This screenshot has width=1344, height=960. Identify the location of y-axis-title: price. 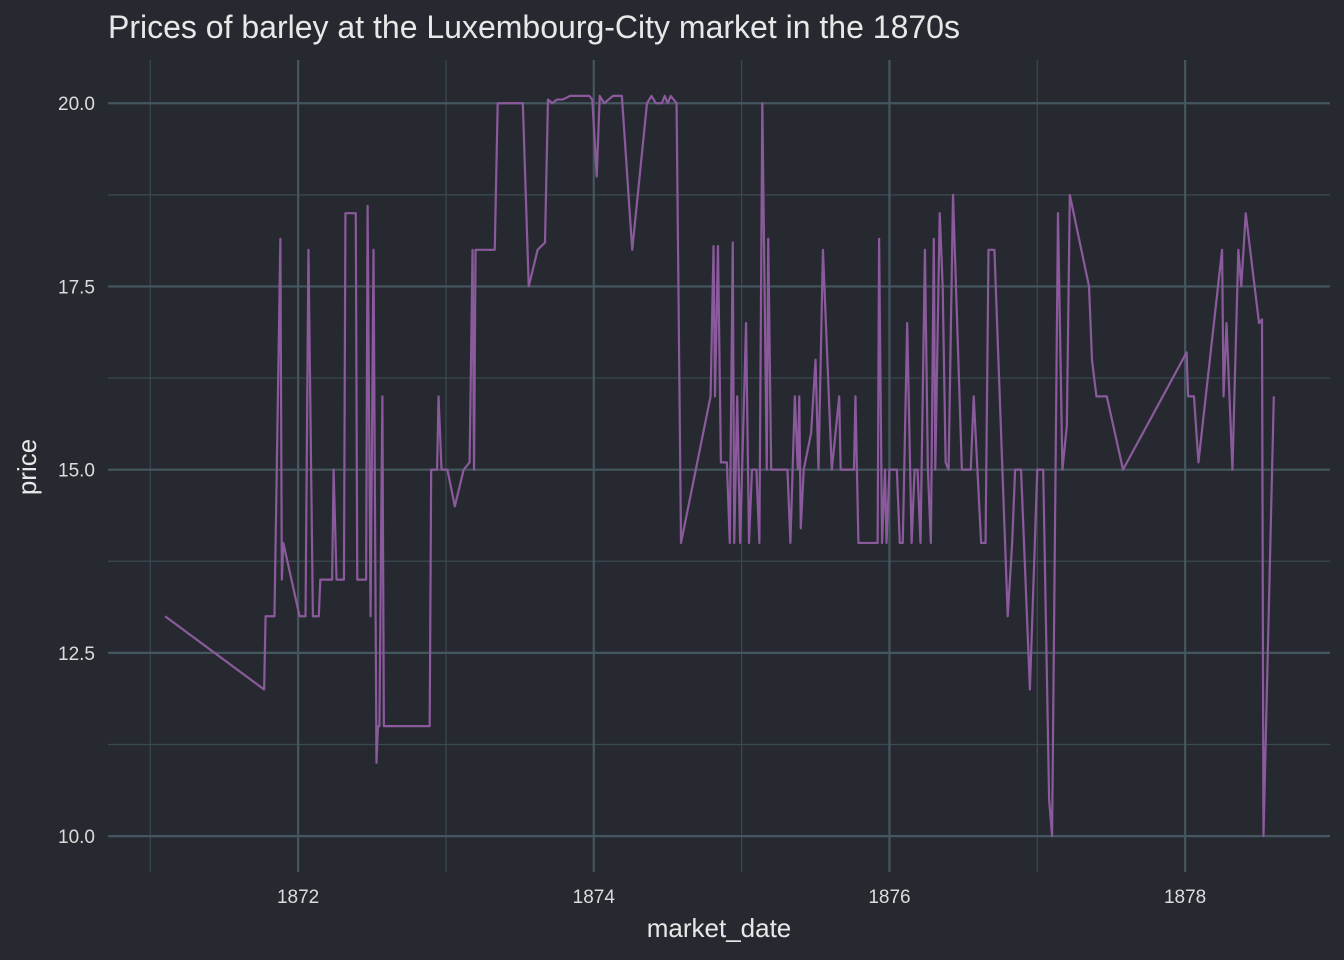
(27, 467).